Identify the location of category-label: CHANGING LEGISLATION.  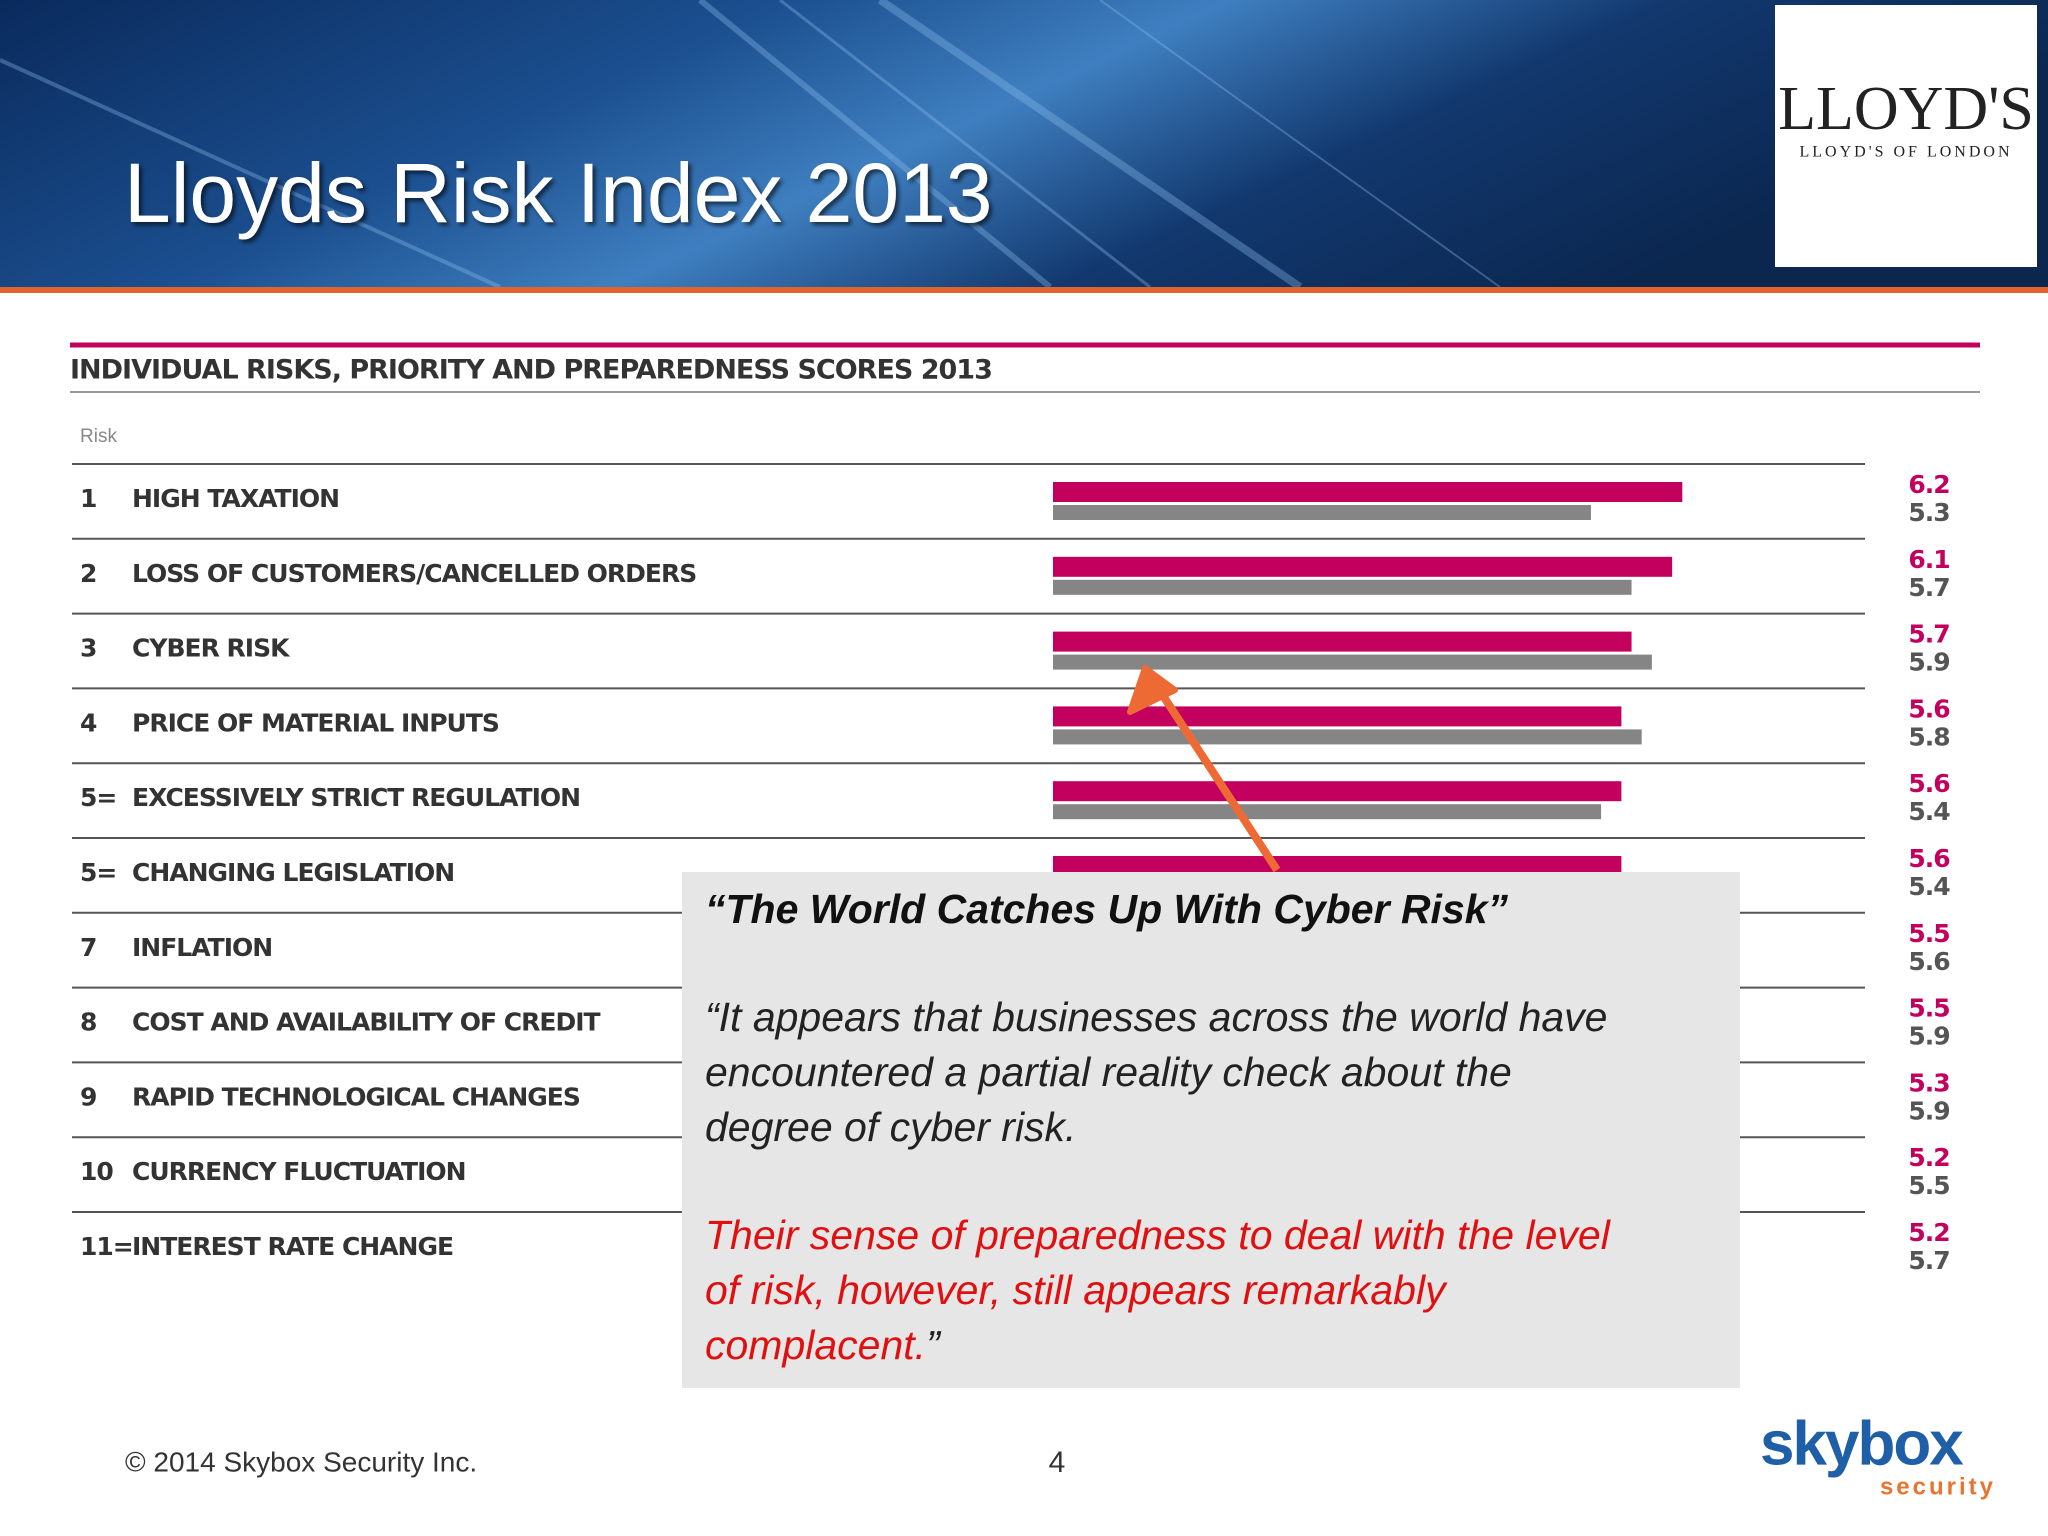
(293, 872).